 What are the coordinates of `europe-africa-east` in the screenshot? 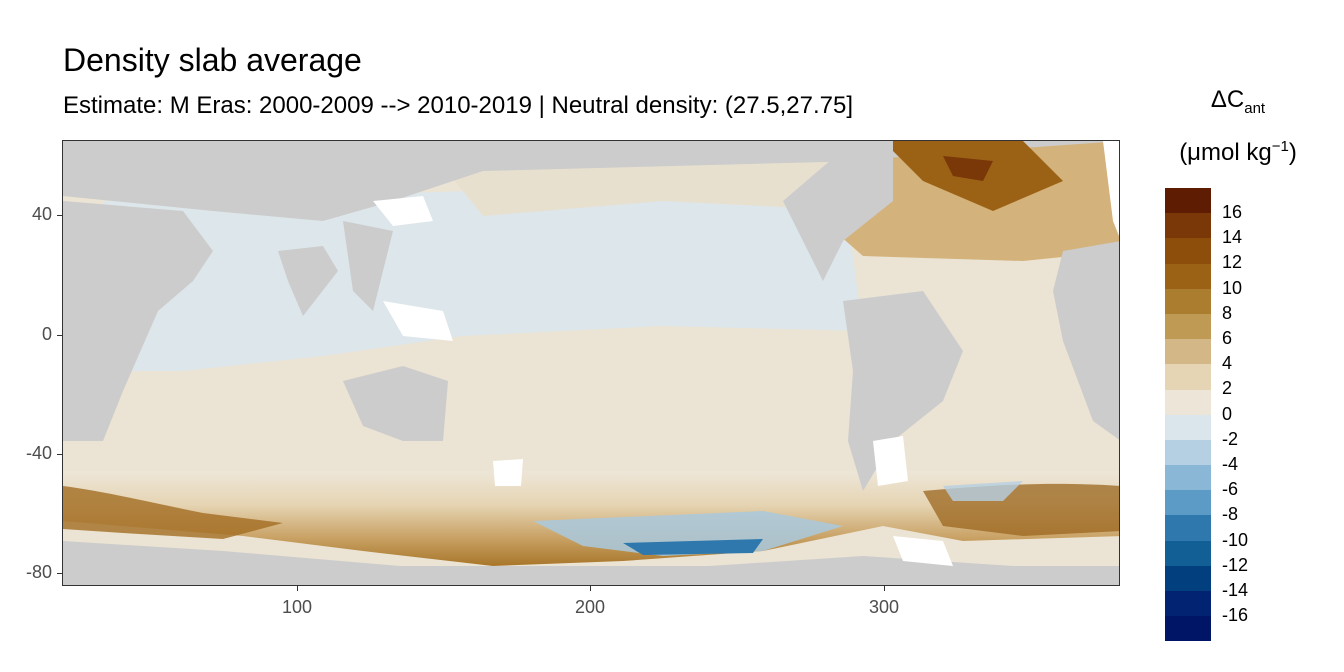 It's located at (1086, 340).